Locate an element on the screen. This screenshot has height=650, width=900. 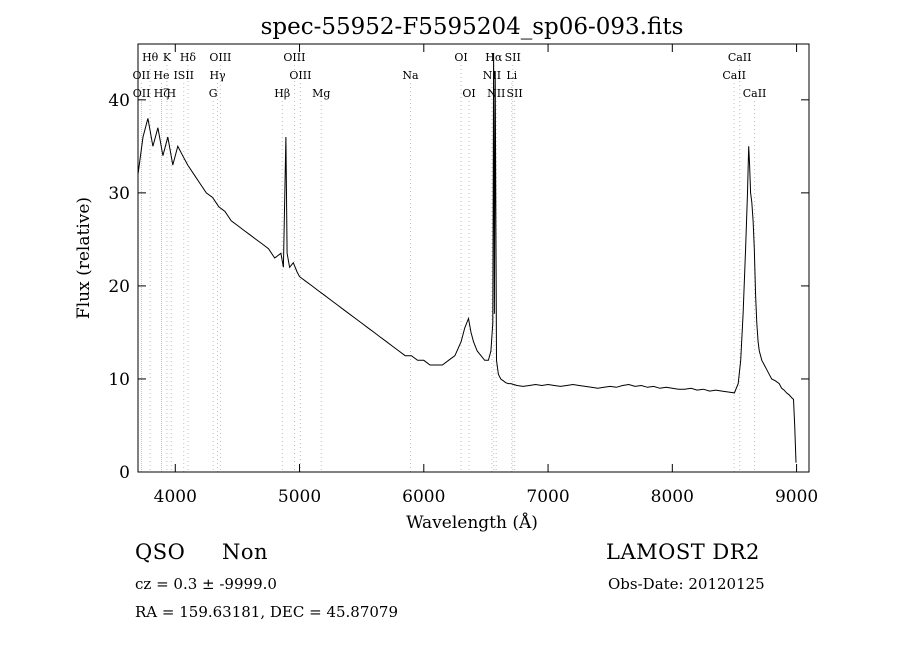
line-label: ISII is located at coordinates (183, 75).